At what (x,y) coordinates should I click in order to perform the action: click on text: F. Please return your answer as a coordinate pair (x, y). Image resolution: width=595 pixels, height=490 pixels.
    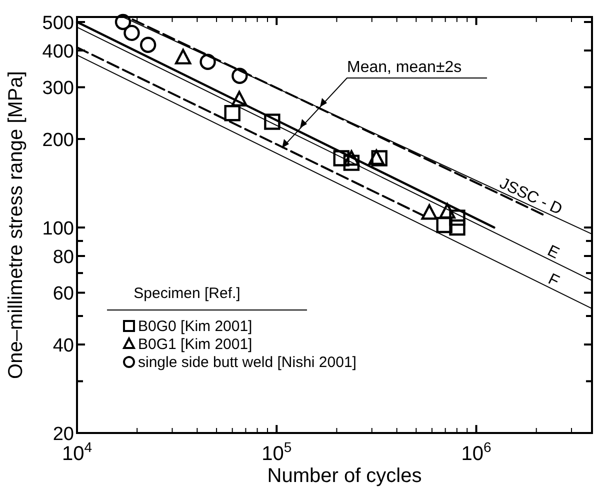
    Looking at the image, I should click on (553, 280).